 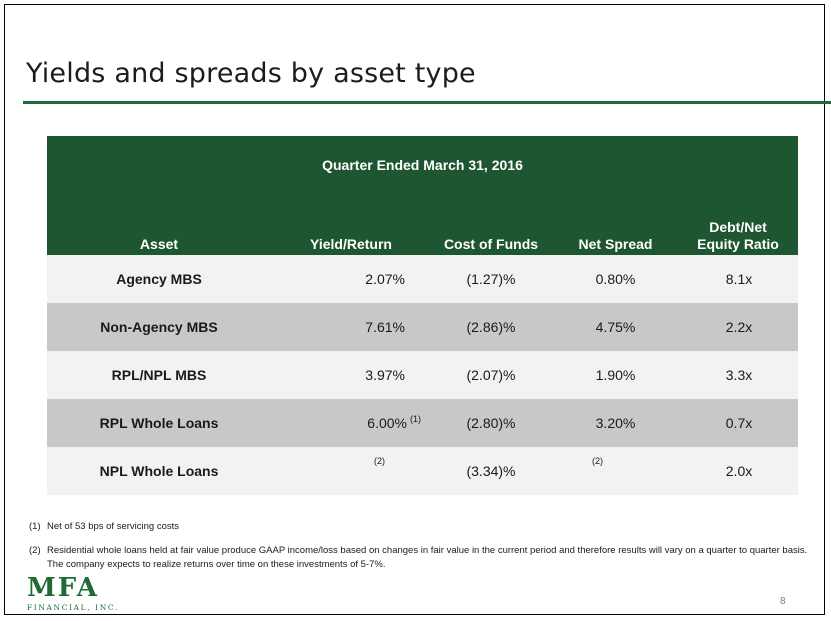 I want to click on footnote-number: (1), so click(x=35, y=526).